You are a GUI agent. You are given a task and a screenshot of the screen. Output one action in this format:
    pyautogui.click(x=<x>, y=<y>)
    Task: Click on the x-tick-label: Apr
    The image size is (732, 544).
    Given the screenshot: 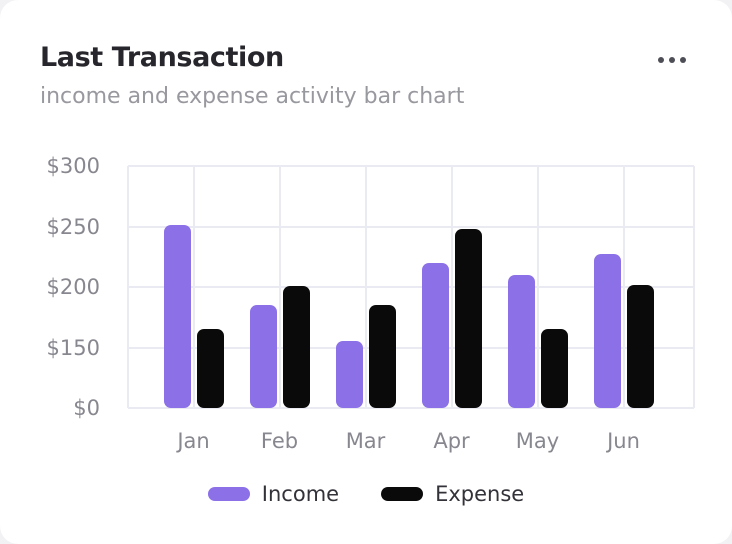 What is the action you would take?
    pyautogui.click(x=451, y=441)
    